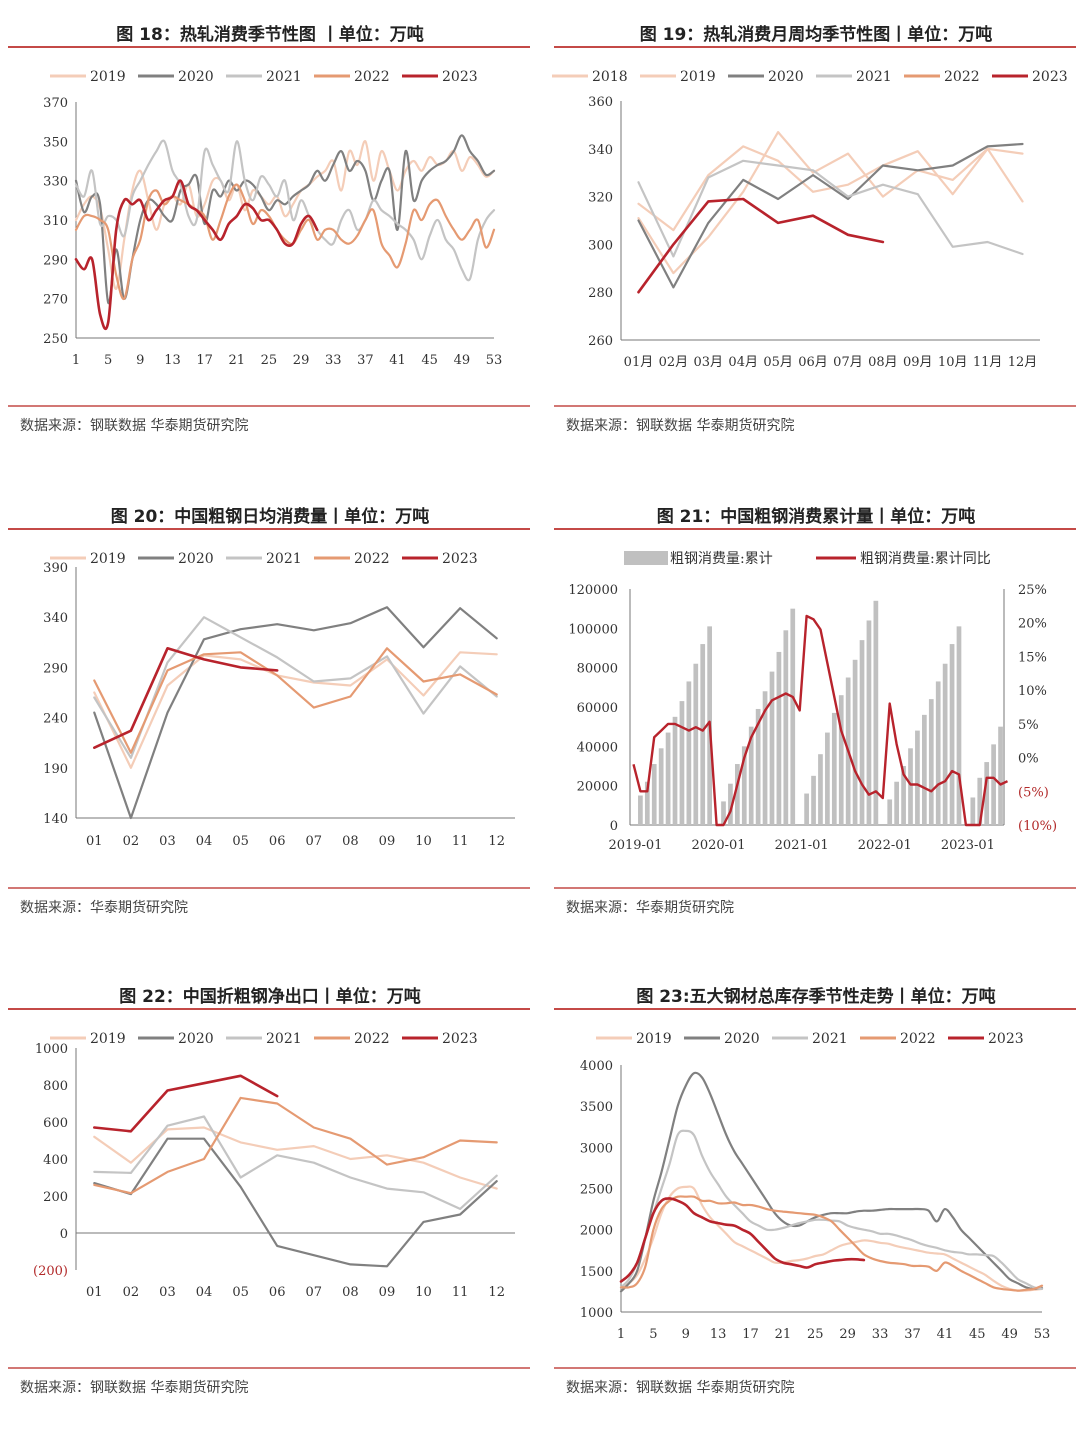 This screenshot has width=1080, height=1432. What do you see at coordinates (1032, 657) in the screenshot?
I see `y2-tick-label: 15%` at bounding box center [1032, 657].